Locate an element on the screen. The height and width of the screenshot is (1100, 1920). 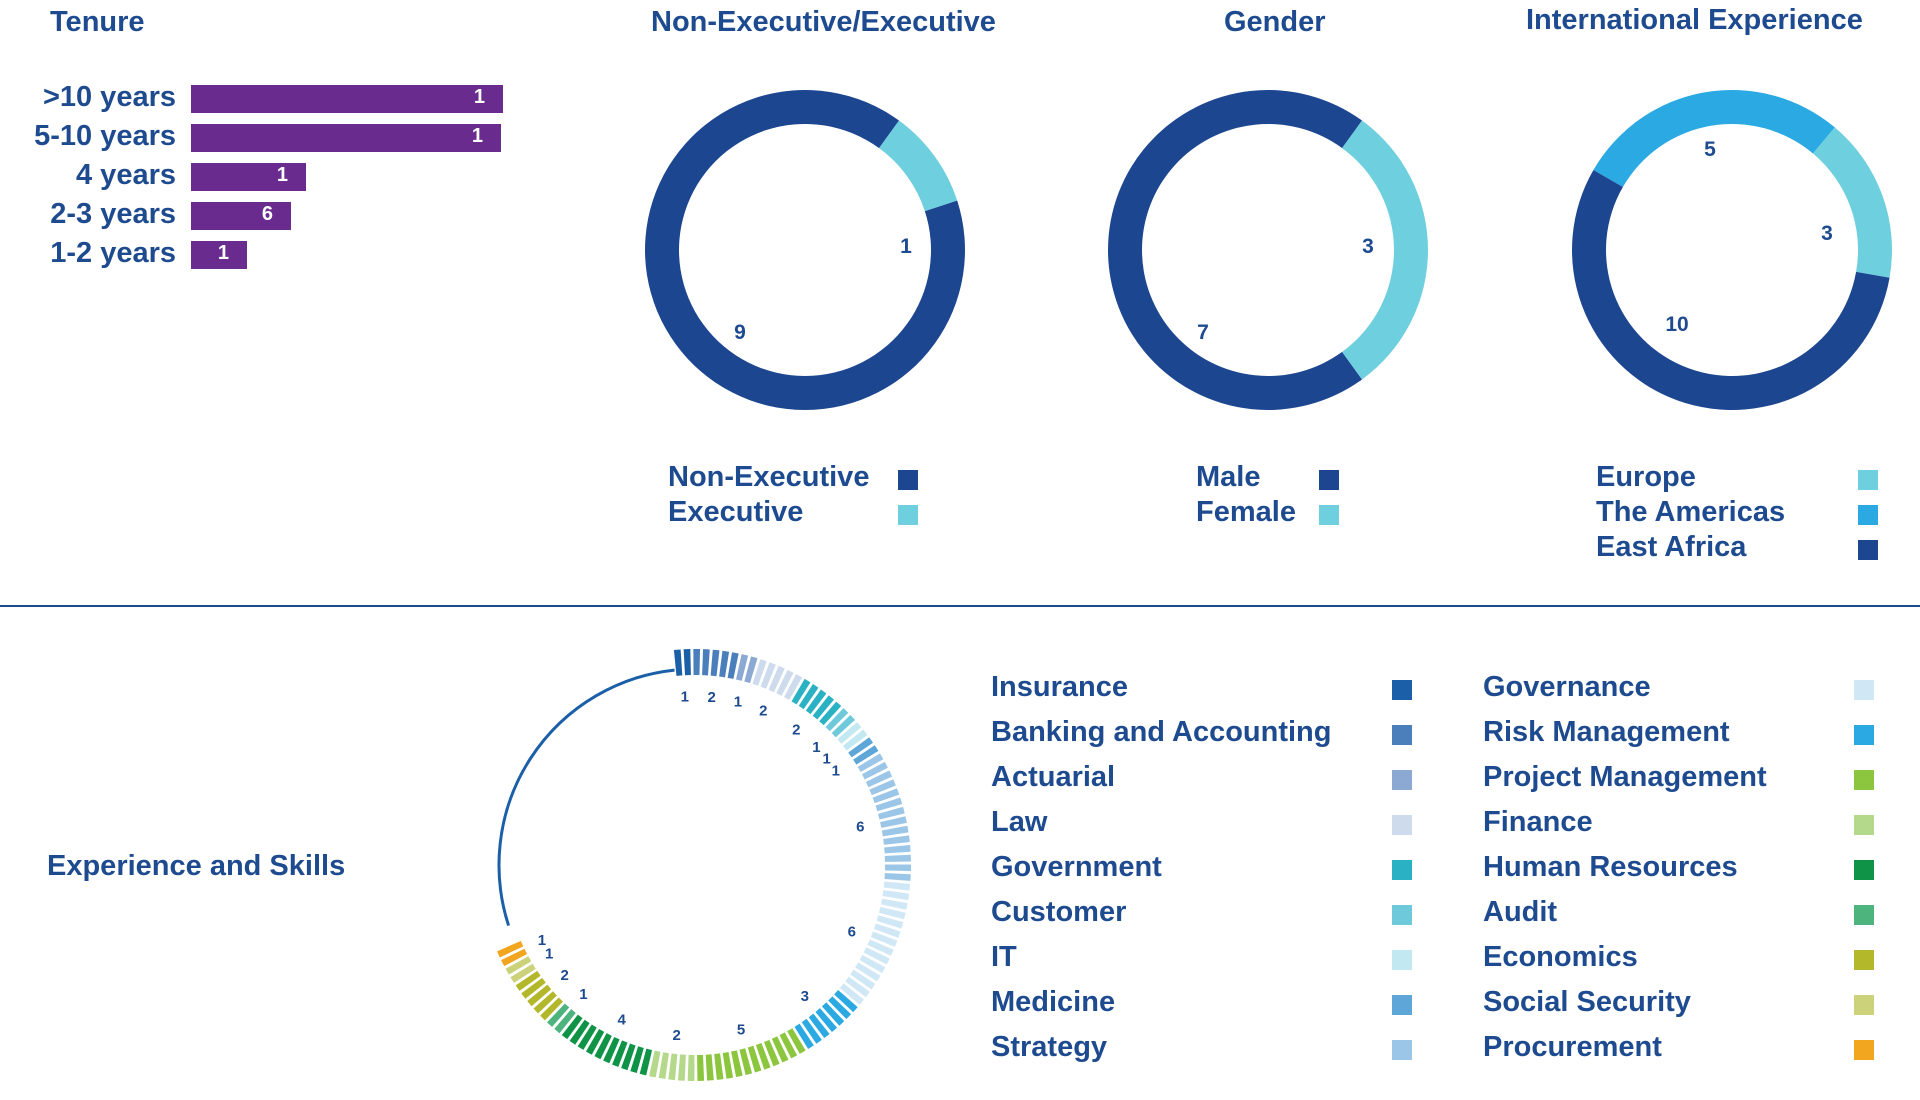
section-divider is located at coordinates (960, 606).